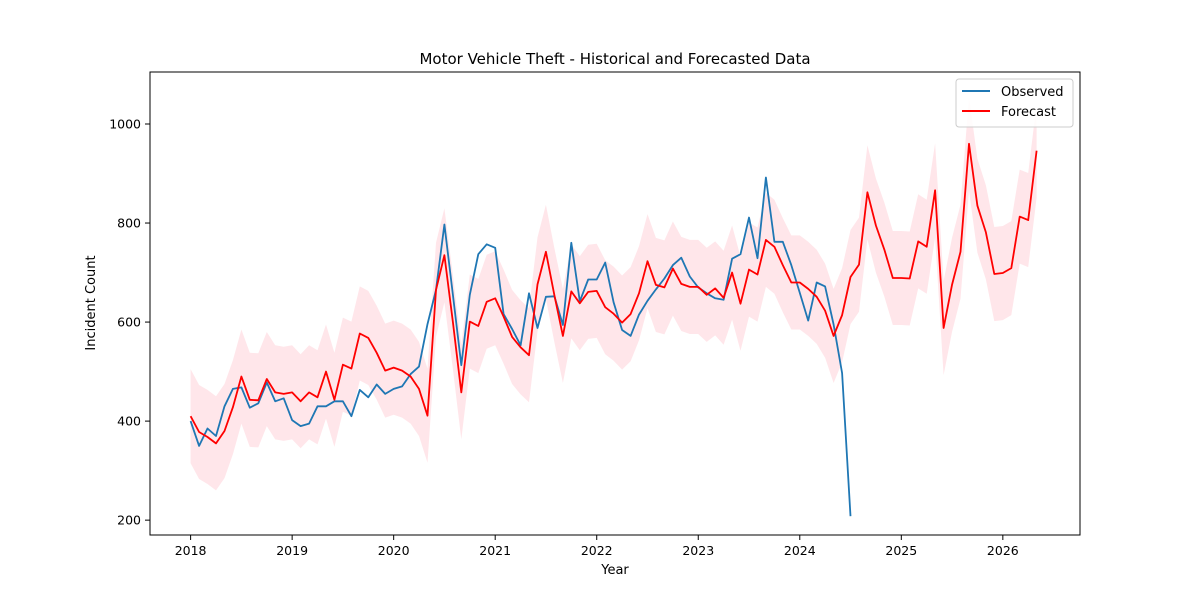  I want to click on y-tick-label: 200, so click(129, 520).